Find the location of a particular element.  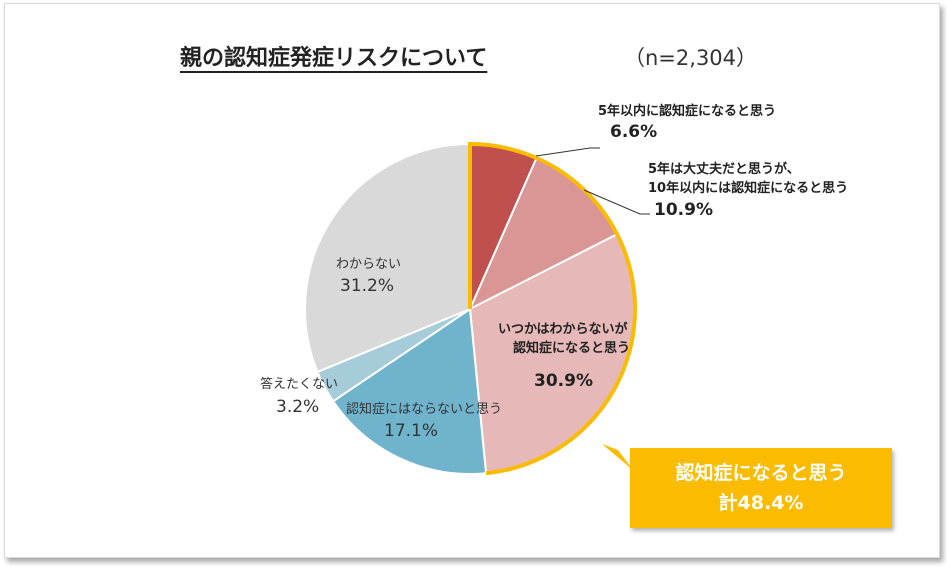

slice-label-2-line1: いつかはわからないが is located at coordinates (563, 329).